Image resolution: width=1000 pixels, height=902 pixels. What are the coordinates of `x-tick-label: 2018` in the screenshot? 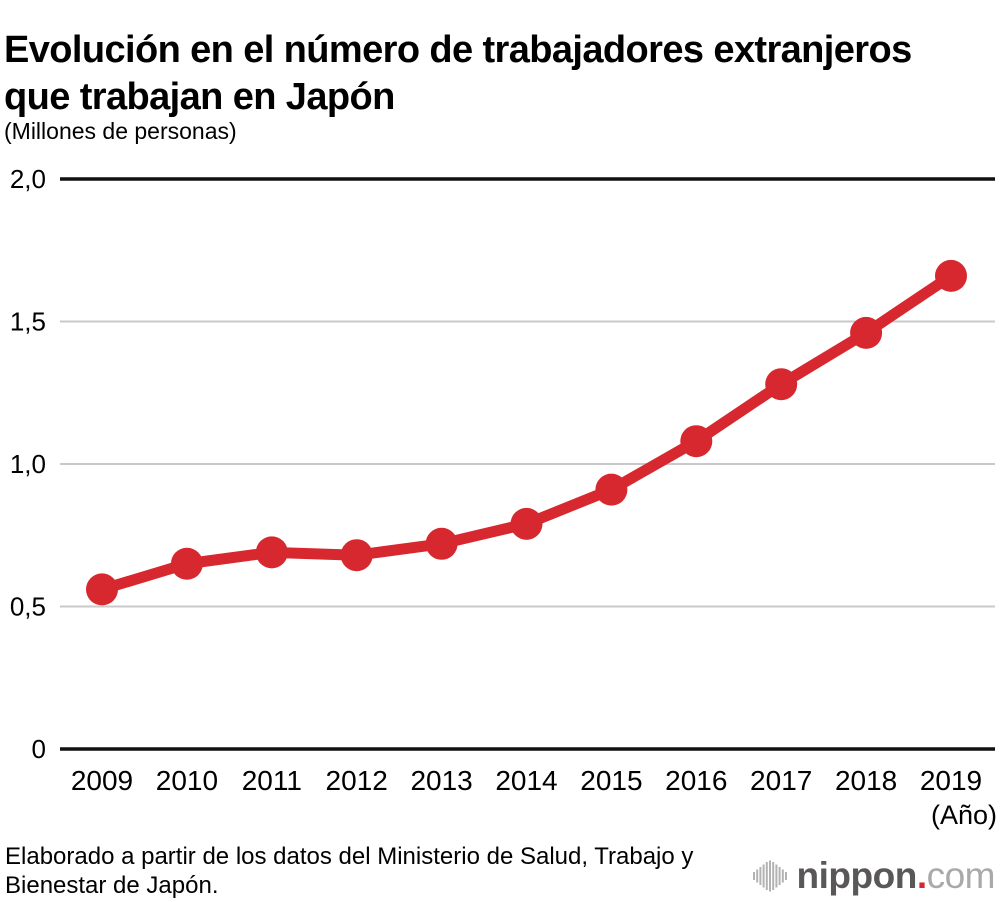 It's located at (866, 780).